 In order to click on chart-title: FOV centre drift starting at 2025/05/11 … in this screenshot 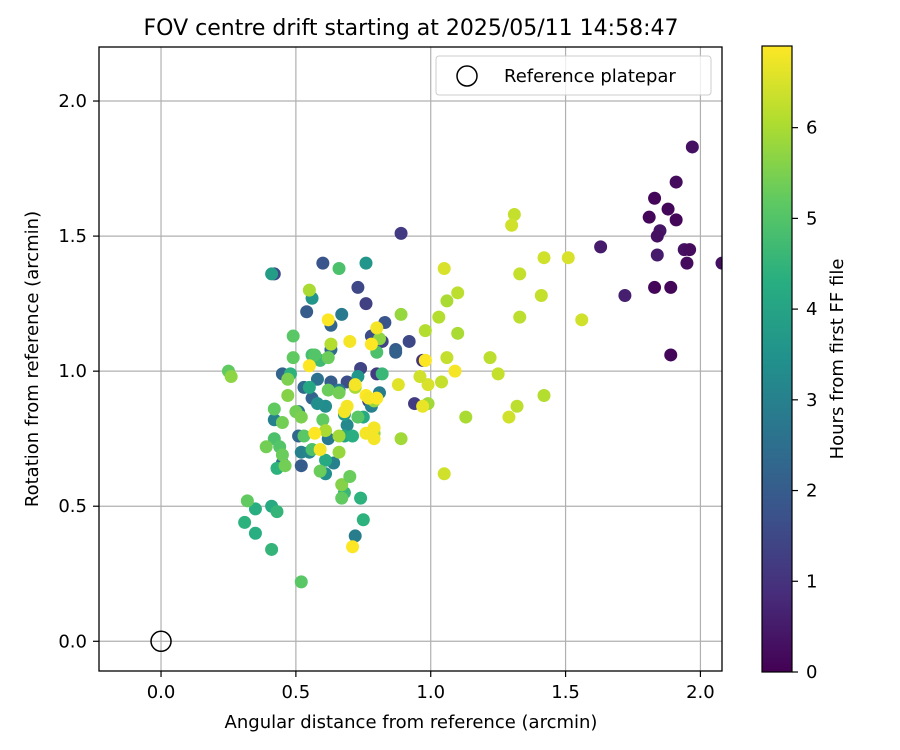, I will do `click(411, 28)`.